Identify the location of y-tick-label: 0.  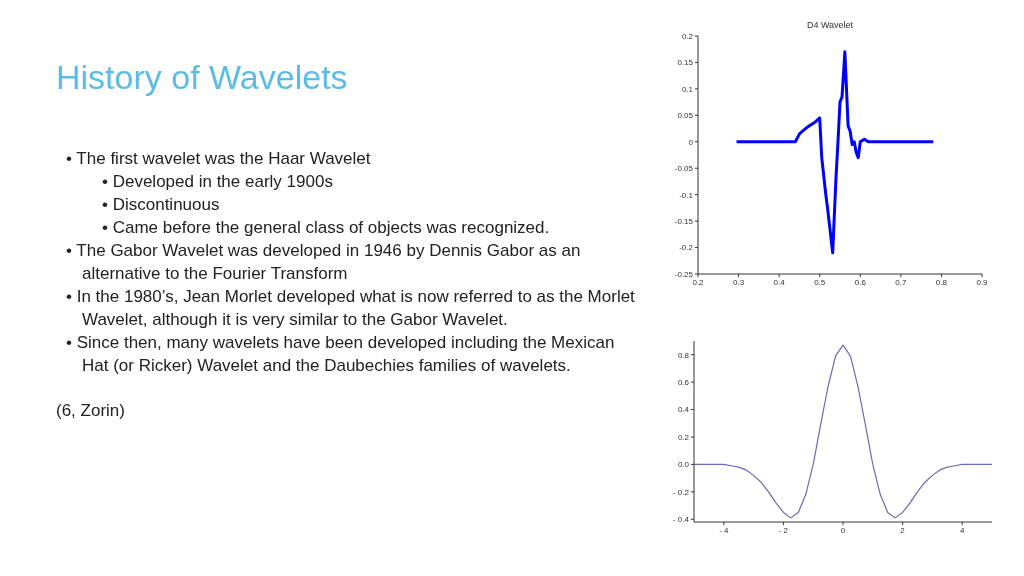
(691, 142).